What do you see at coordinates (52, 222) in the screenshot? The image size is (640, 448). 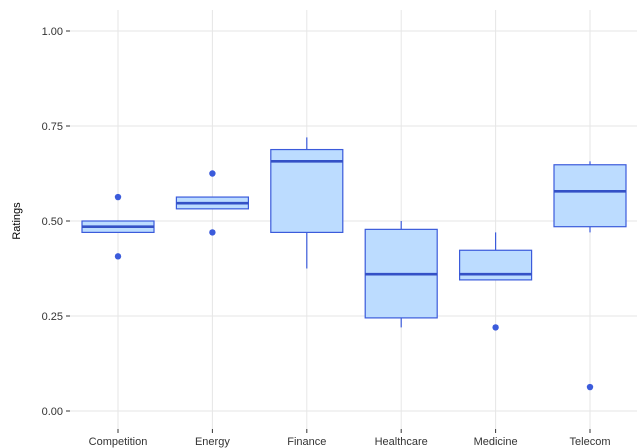 I see `y-tick-label: 0.50` at bounding box center [52, 222].